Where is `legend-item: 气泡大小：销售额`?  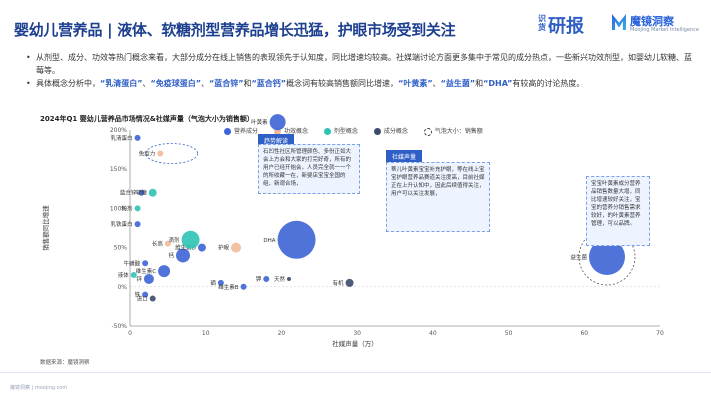
legend-item: 气泡大小：销售额 is located at coordinates (453, 131).